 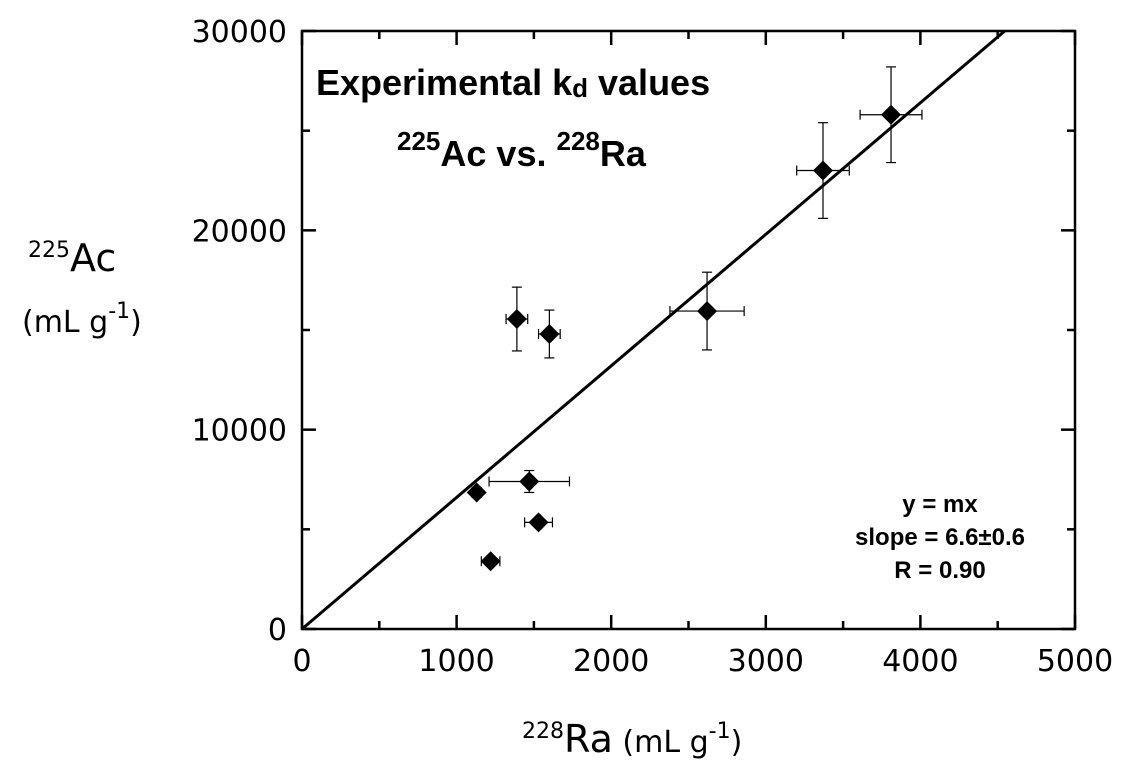 I want to click on y-tick-label: 20000, so click(x=239, y=231).